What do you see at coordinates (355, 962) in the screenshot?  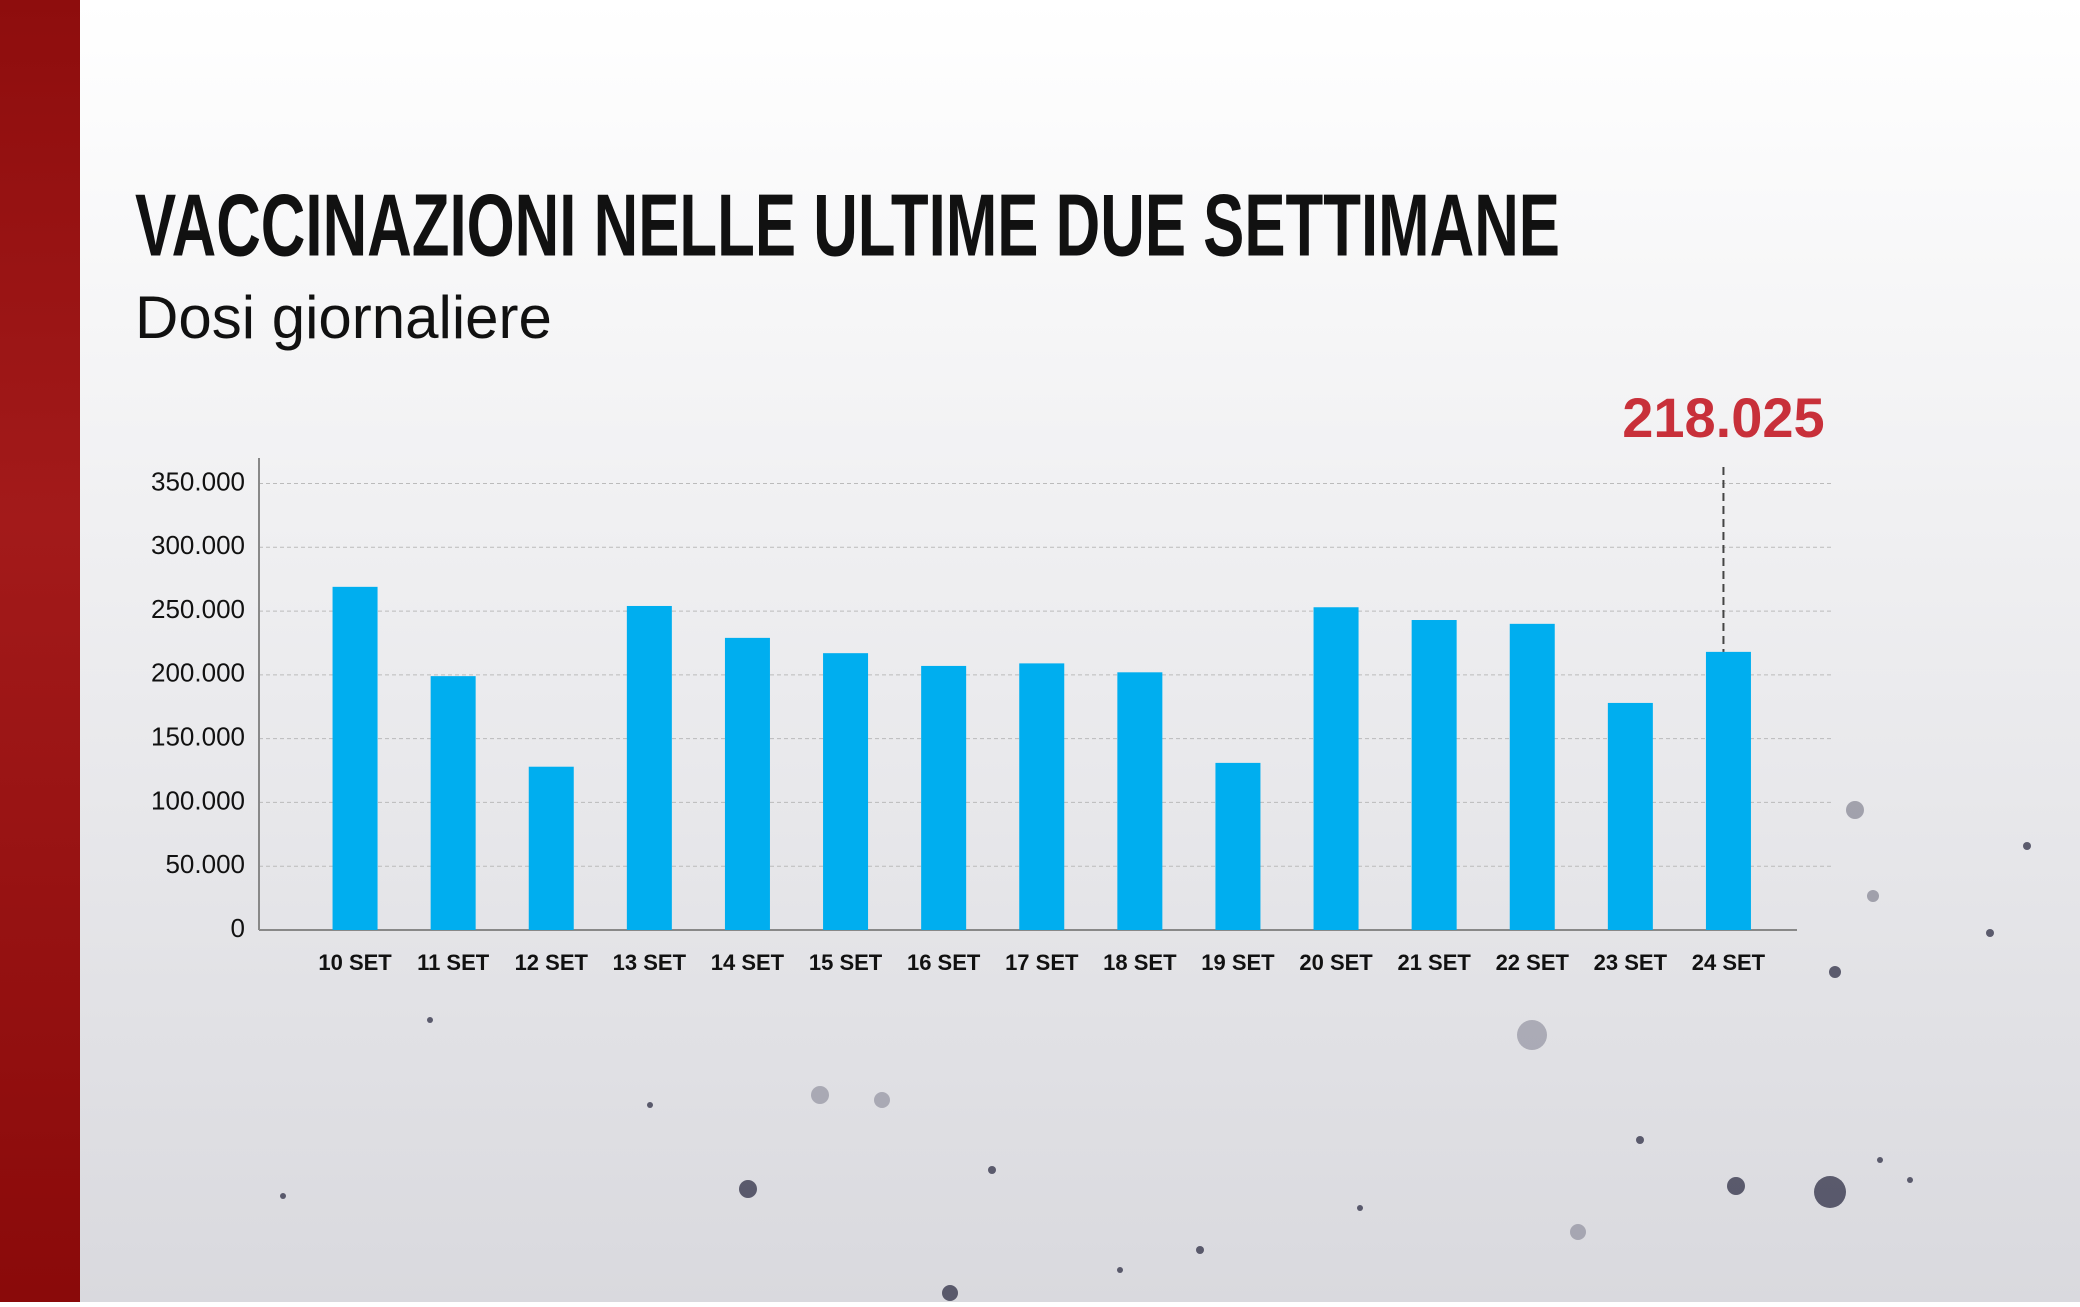 I see `x-tick-label: 10 SET` at bounding box center [355, 962].